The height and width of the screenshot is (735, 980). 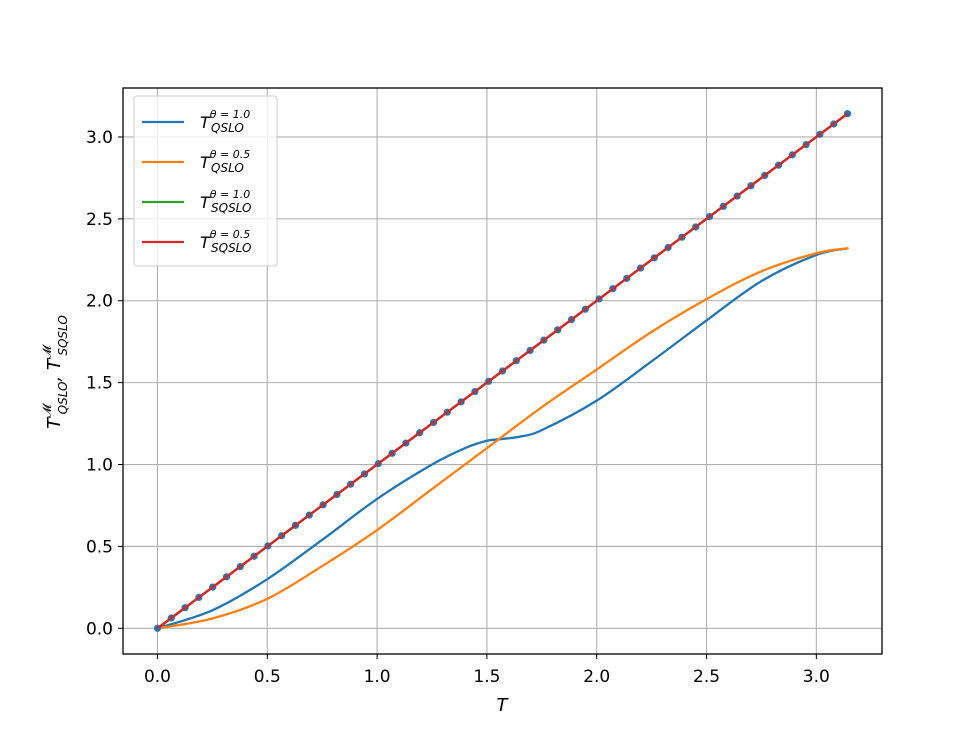 What do you see at coordinates (225, 161) in the screenshot?
I see `legend-label-1: Tθ = 0.5 QSLO` at bounding box center [225, 161].